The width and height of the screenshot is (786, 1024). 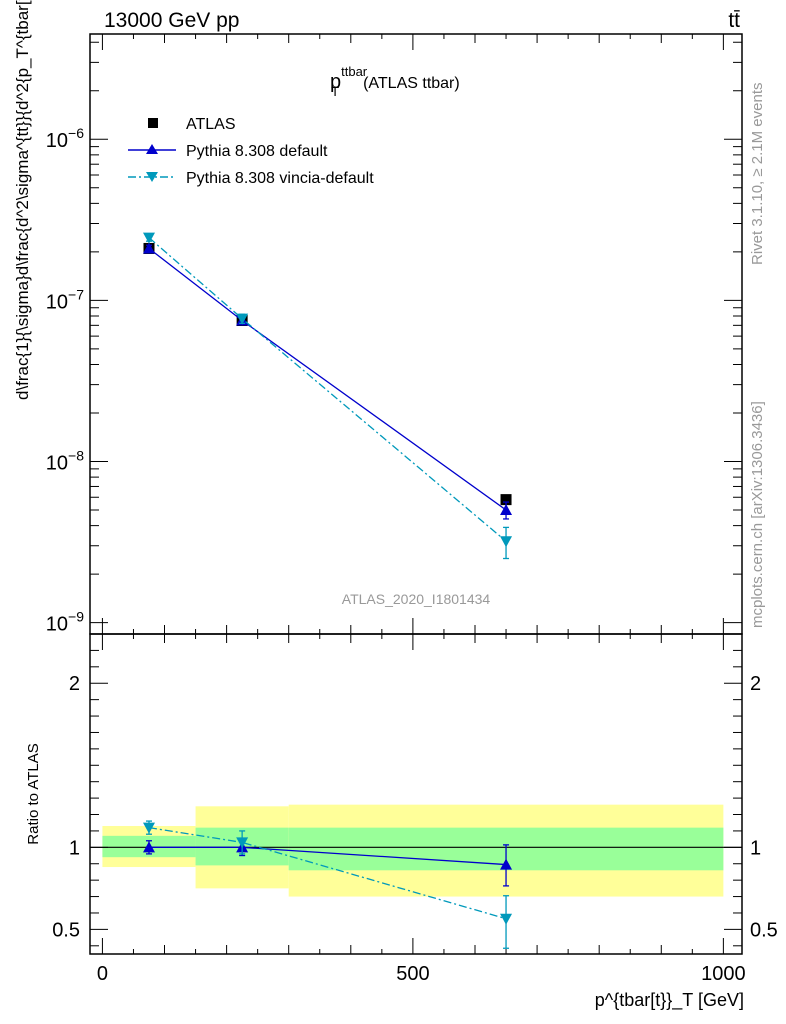 I want to click on legend-marker-default, so click(x=152, y=149).